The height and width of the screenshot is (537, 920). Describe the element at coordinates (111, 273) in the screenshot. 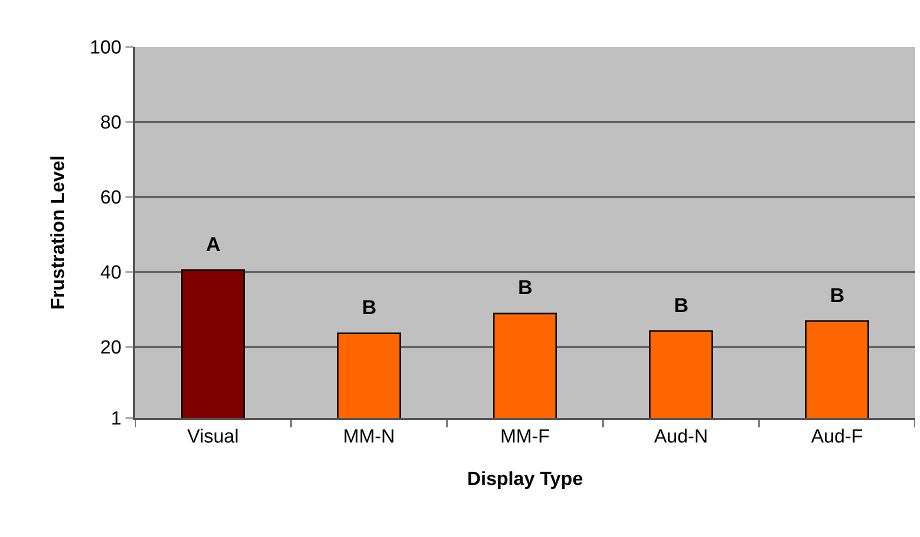

I see `y-tick-label: 40` at that location.